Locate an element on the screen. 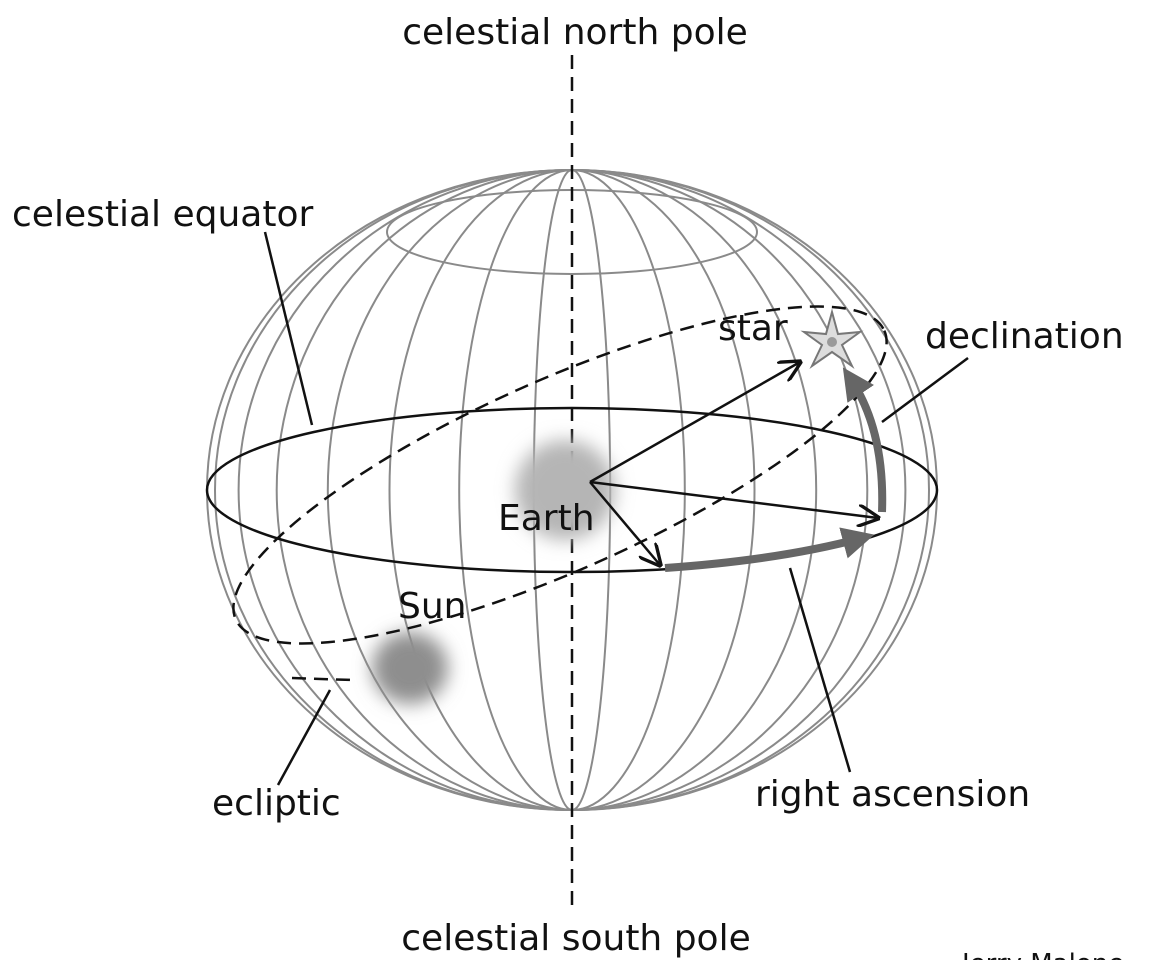  projection-vector is located at coordinates (733, 499).